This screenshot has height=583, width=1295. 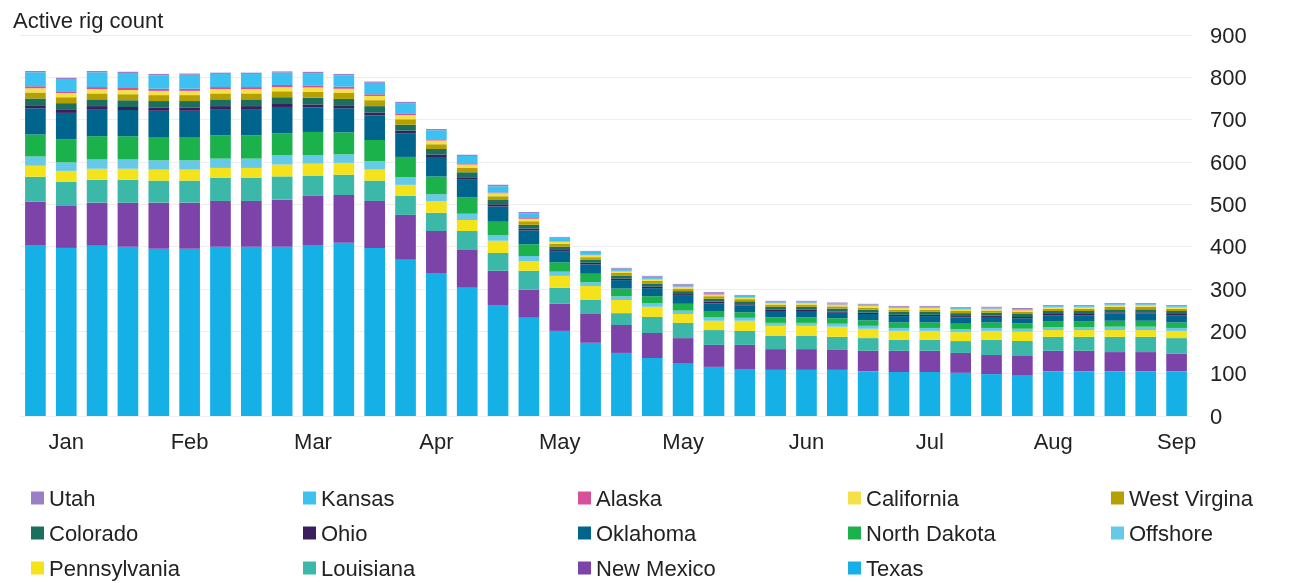 What do you see at coordinates (895, 568) in the screenshot?
I see `legend-label: Texas` at bounding box center [895, 568].